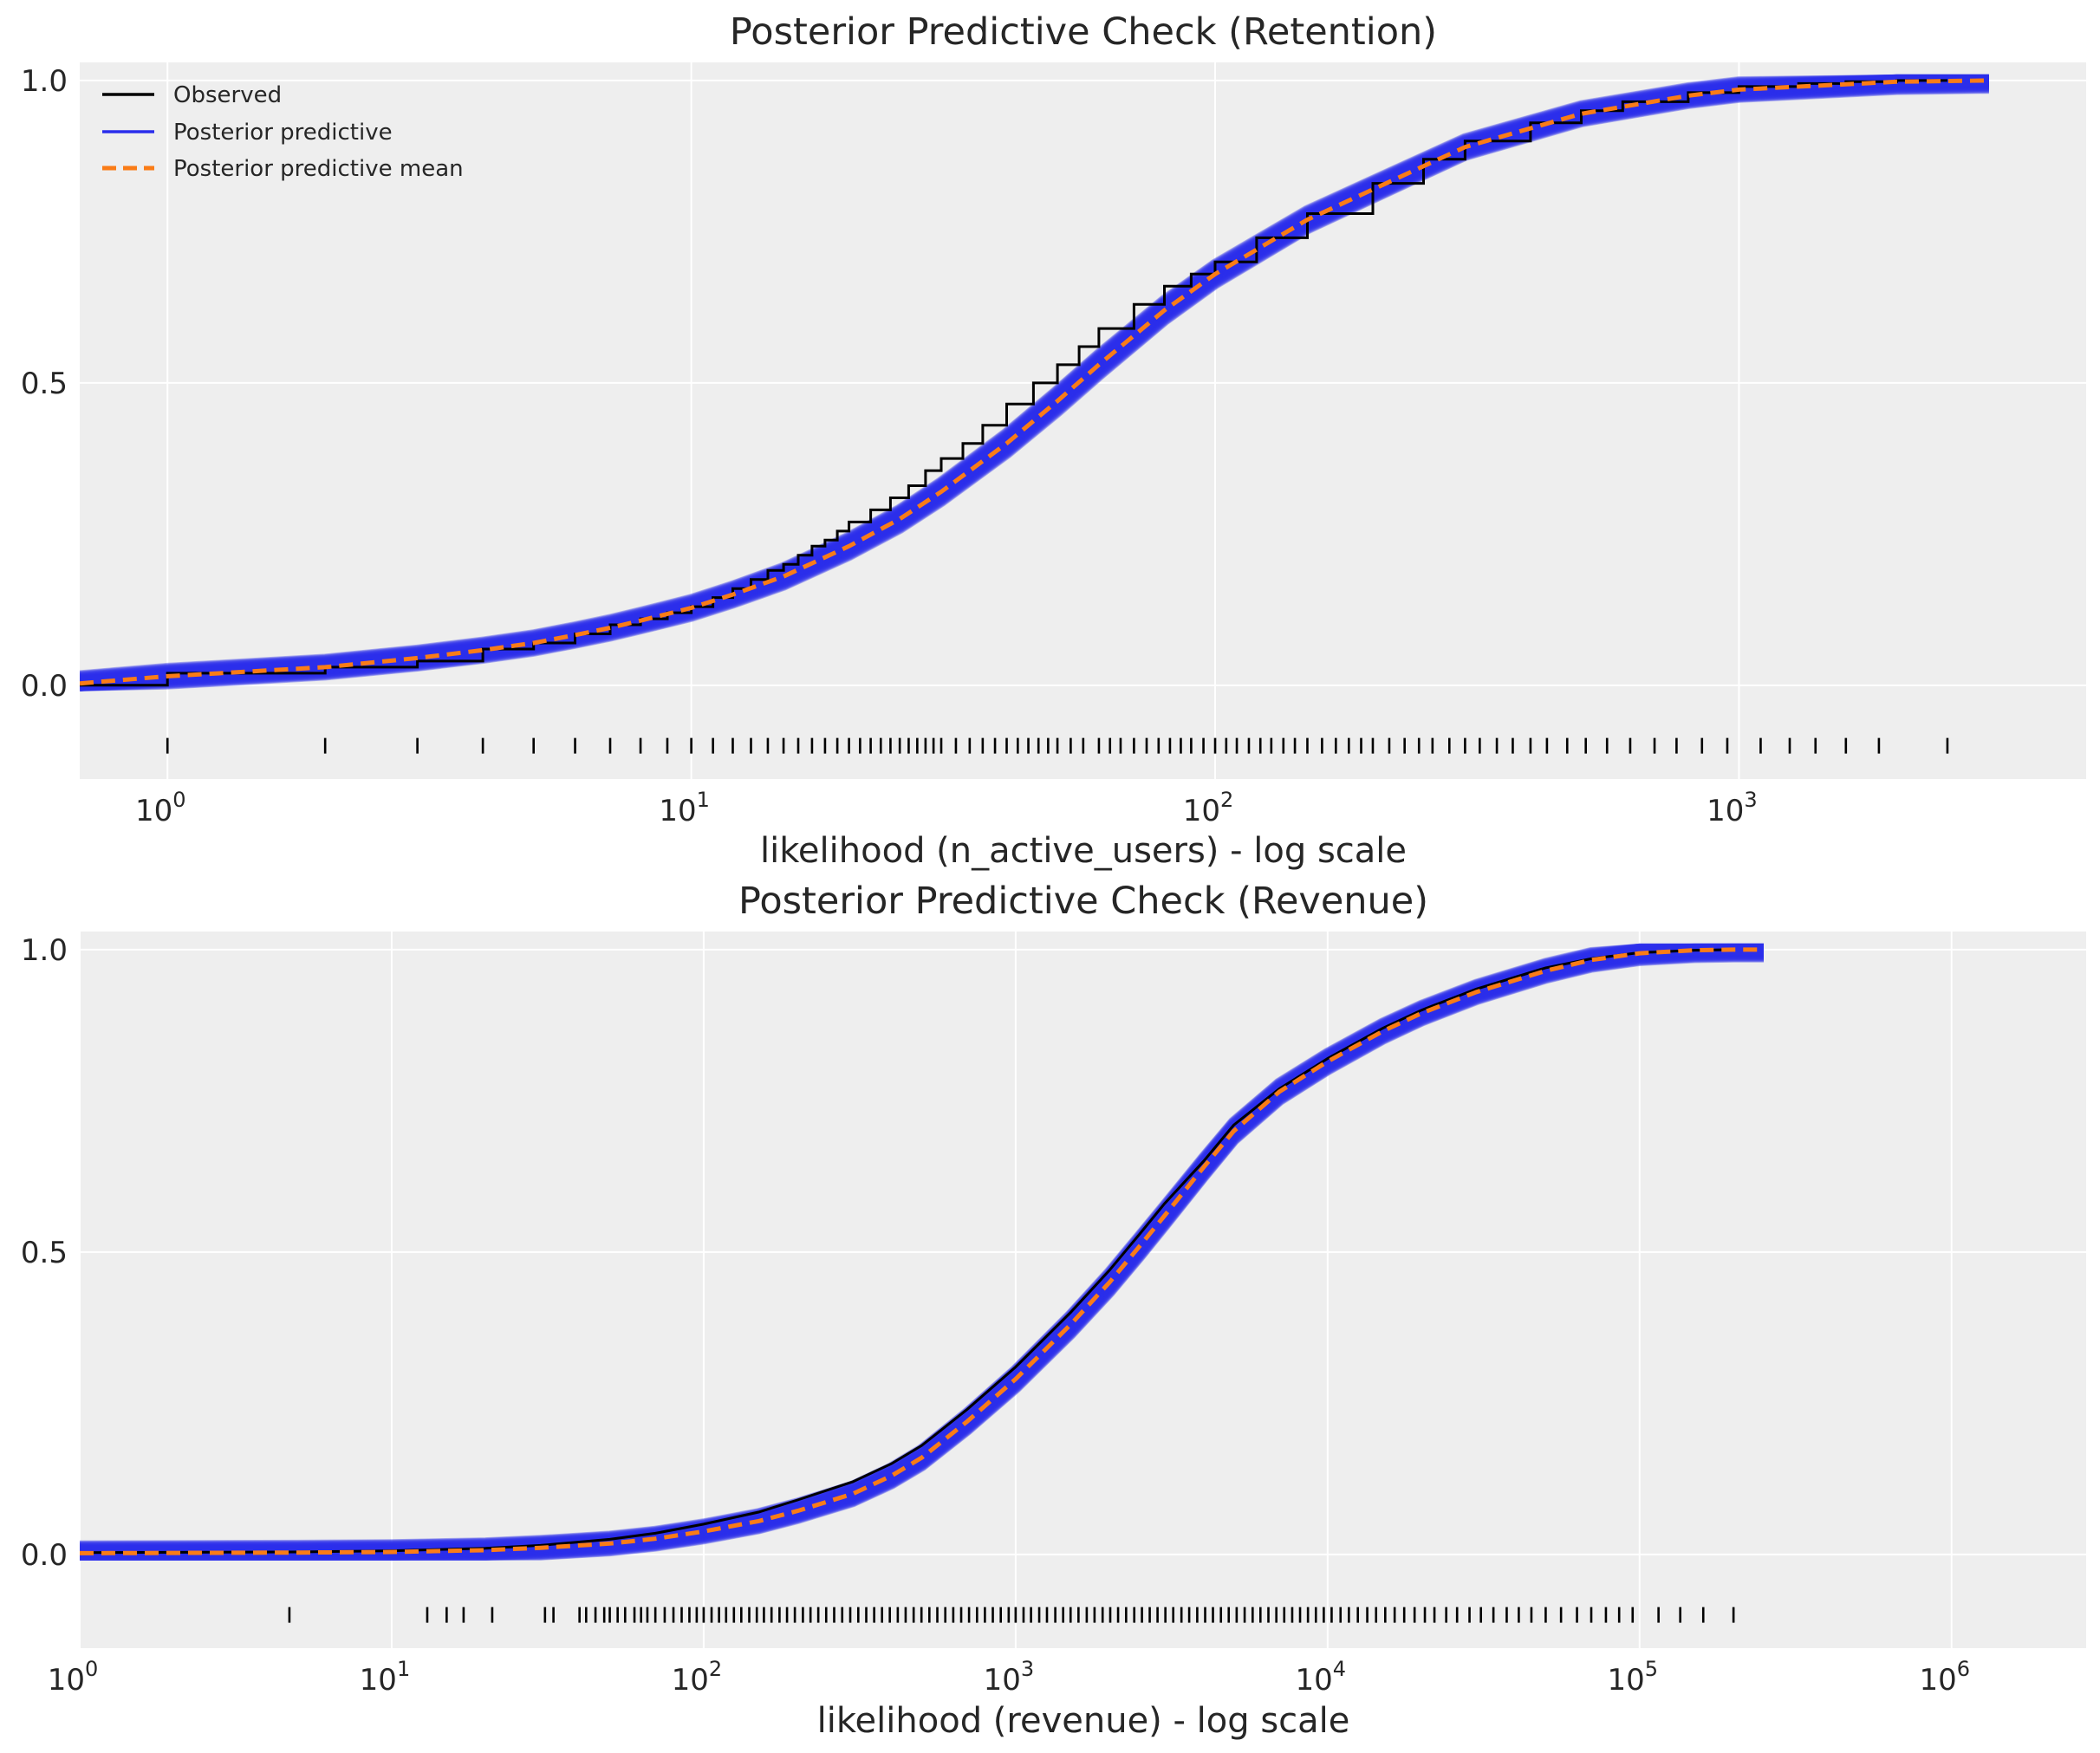 The height and width of the screenshot is (1753, 2100). Describe the element at coordinates (318, 169) in the screenshot. I see `legend-label-posterior-predictive-mean: Posterior predictive mean` at that location.